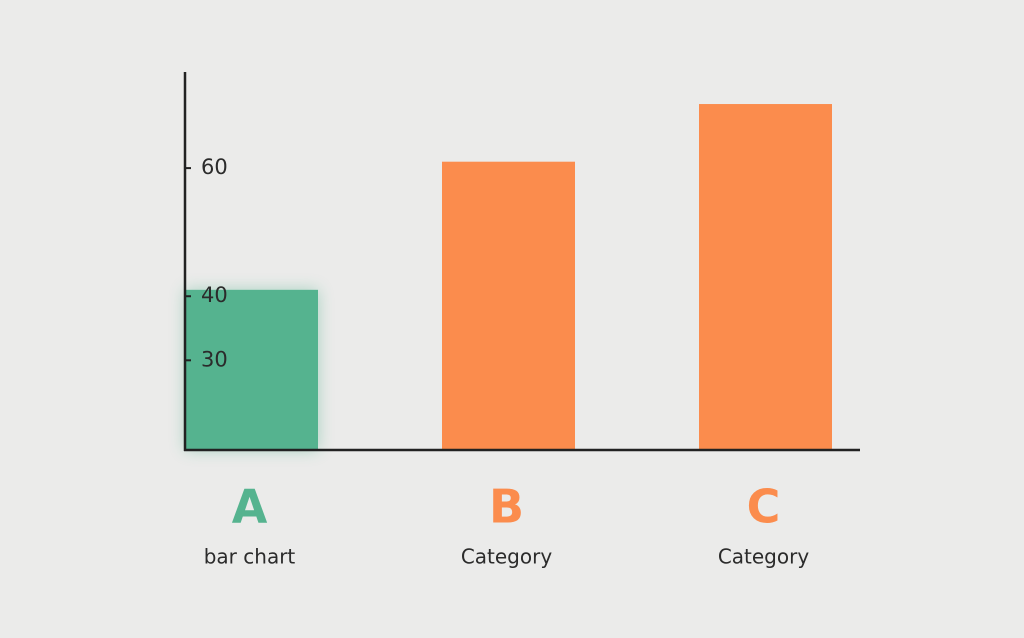 The height and width of the screenshot is (638, 1024). What do you see at coordinates (214, 295) in the screenshot?
I see `y-tick-label: 40` at bounding box center [214, 295].